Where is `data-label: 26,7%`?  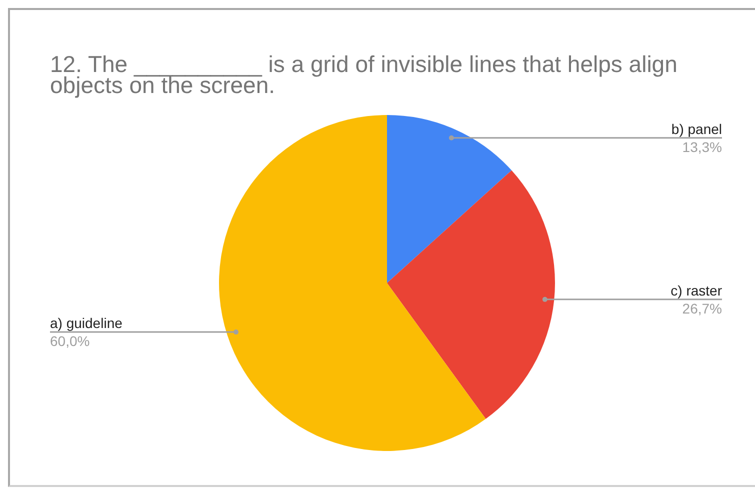
data-label: 26,7% is located at coordinates (702, 308).